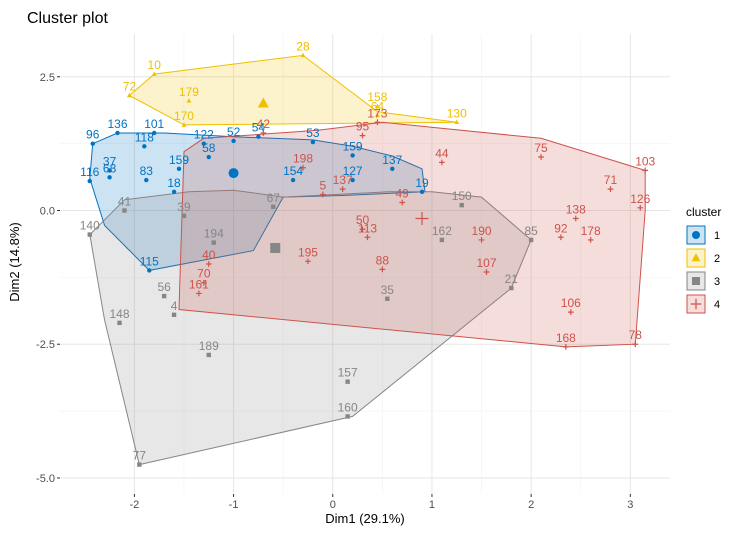 The height and width of the screenshot is (538, 746). What do you see at coordinates (442, 231) in the screenshot?
I see `cluster-3-point-label: 162` at bounding box center [442, 231].